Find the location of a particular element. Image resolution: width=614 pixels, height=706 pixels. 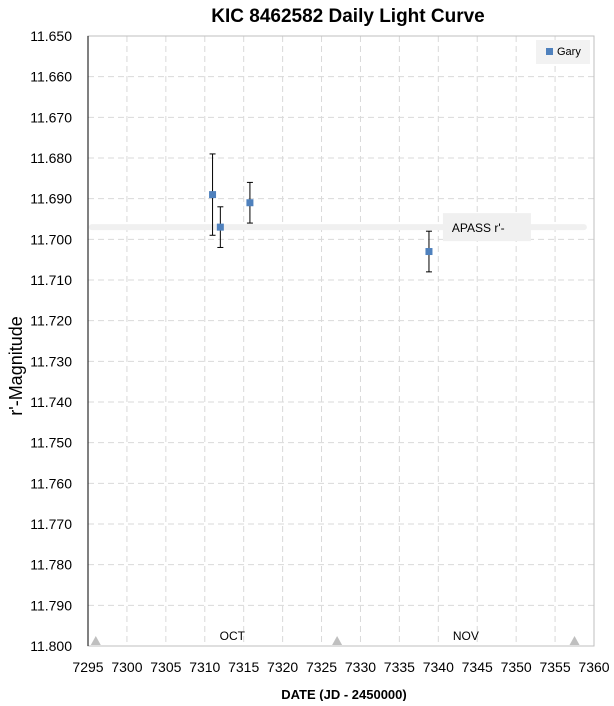

x-tick-label: 7320 is located at coordinates (282, 667).